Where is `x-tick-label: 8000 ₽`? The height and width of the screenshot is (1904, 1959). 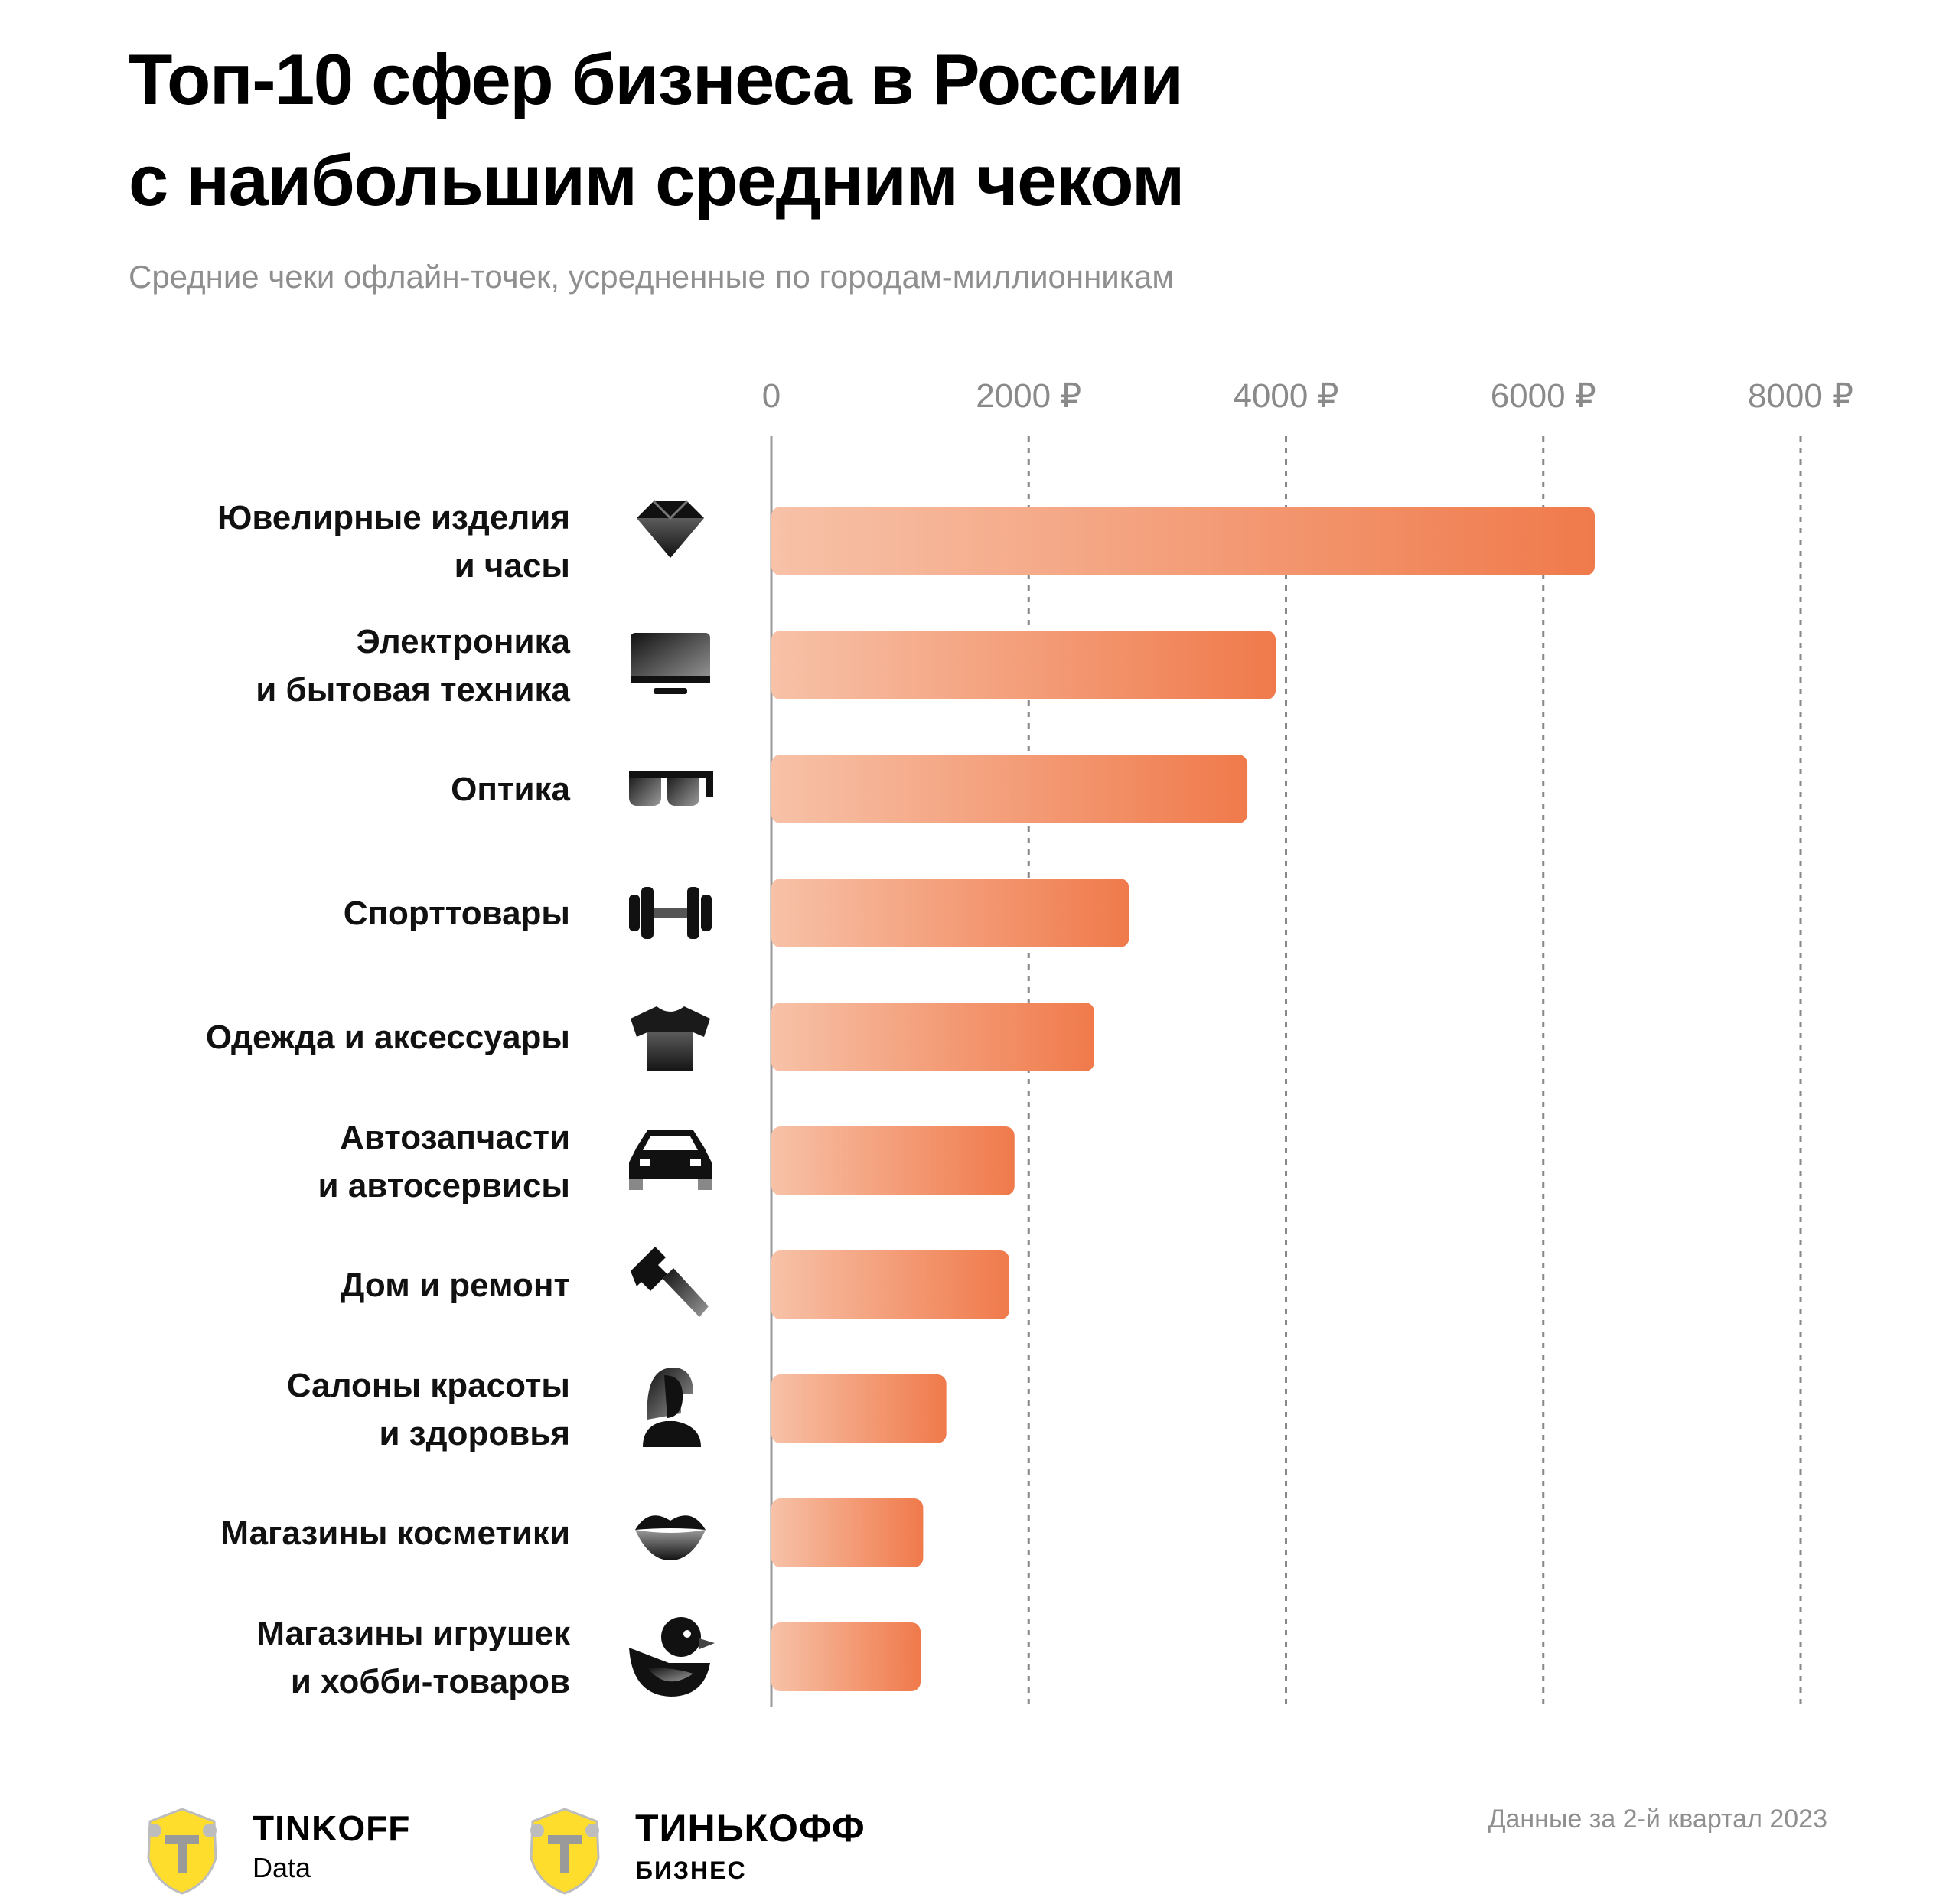 x-tick-label: 8000 ₽ is located at coordinates (1800, 396).